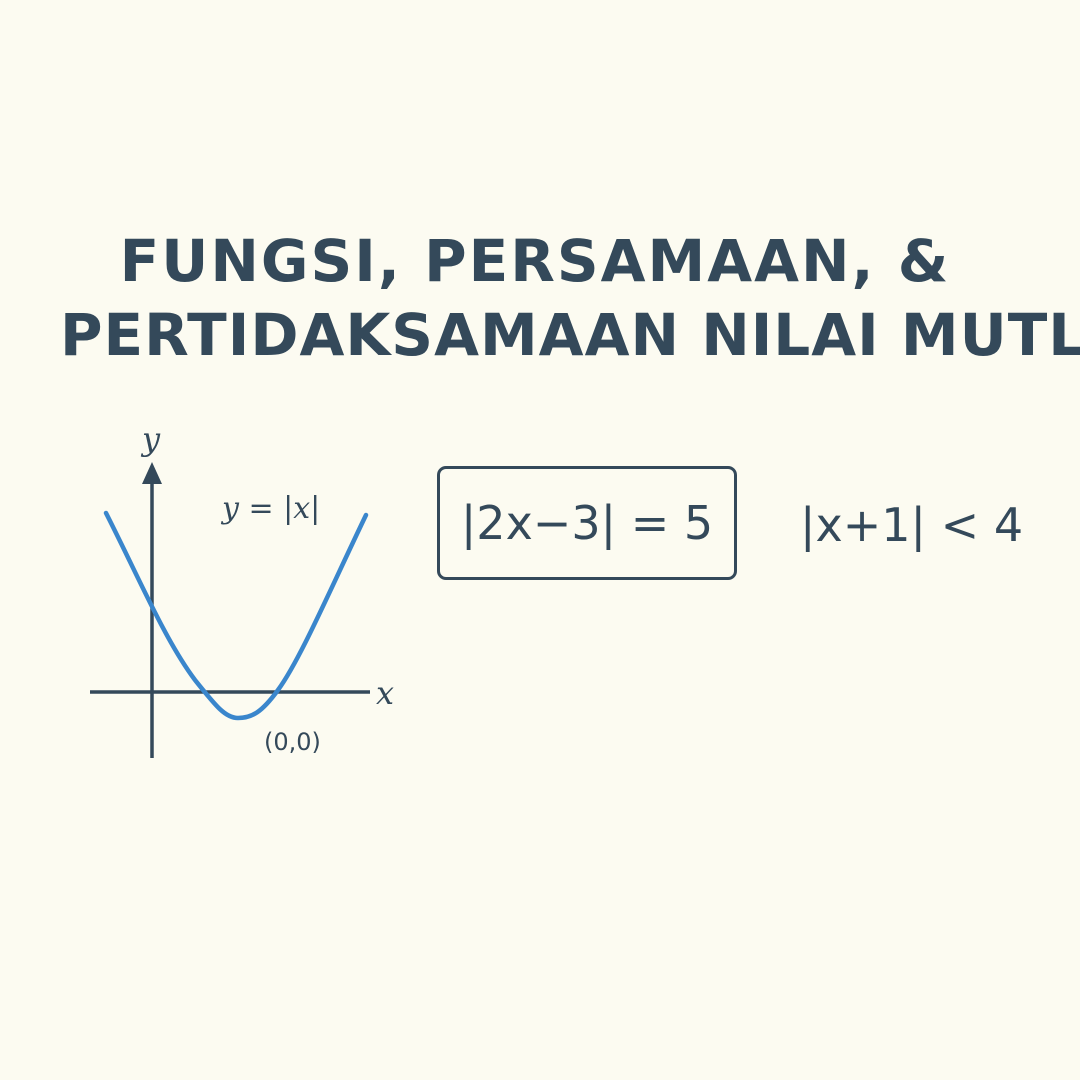 Image resolution: width=1080 pixels, height=1080 pixels. I want to click on inequality-text: |x+1| < 4, so click(912, 525).